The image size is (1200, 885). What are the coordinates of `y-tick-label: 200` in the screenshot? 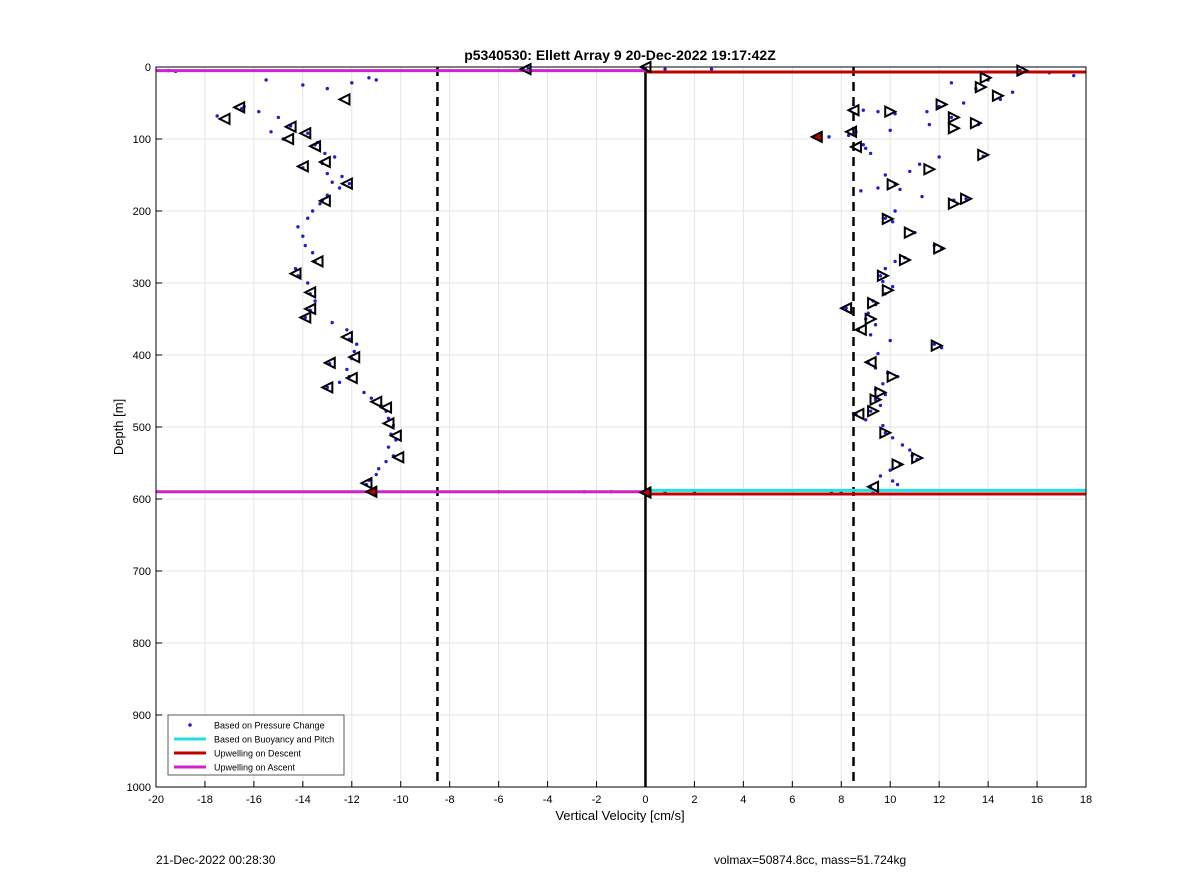 It's located at (142, 212).